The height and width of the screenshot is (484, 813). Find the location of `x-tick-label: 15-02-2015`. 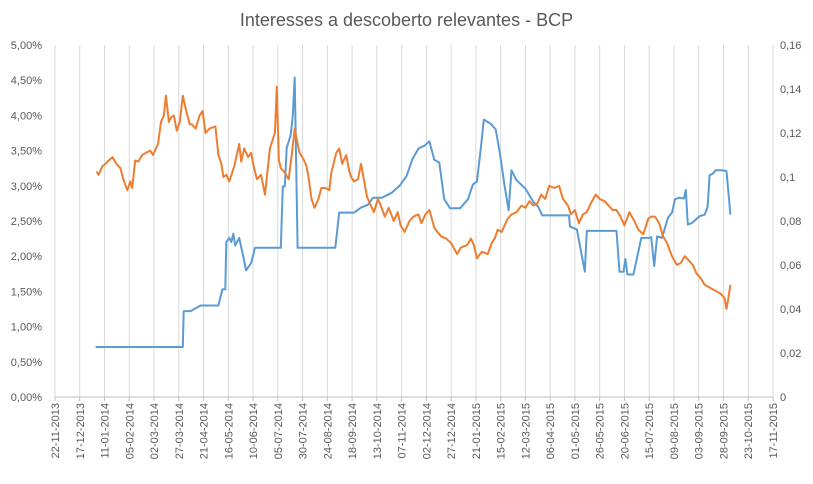

x-tick-label: 15-02-2015 is located at coordinates (502, 431).